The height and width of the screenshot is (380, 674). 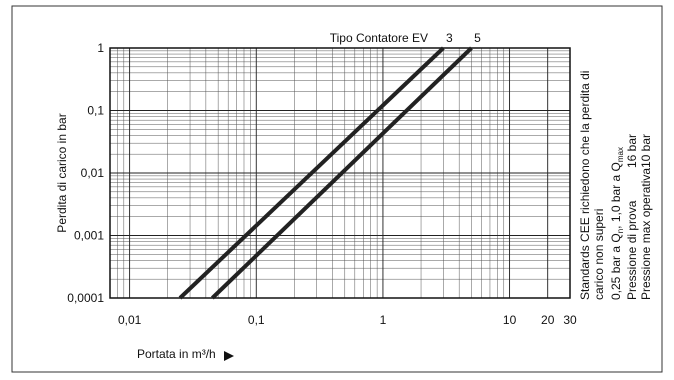 What do you see at coordinates (256, 320) in the screenshot?
I see `x-tick-label: 0,1` at bounding box center [256, 320].